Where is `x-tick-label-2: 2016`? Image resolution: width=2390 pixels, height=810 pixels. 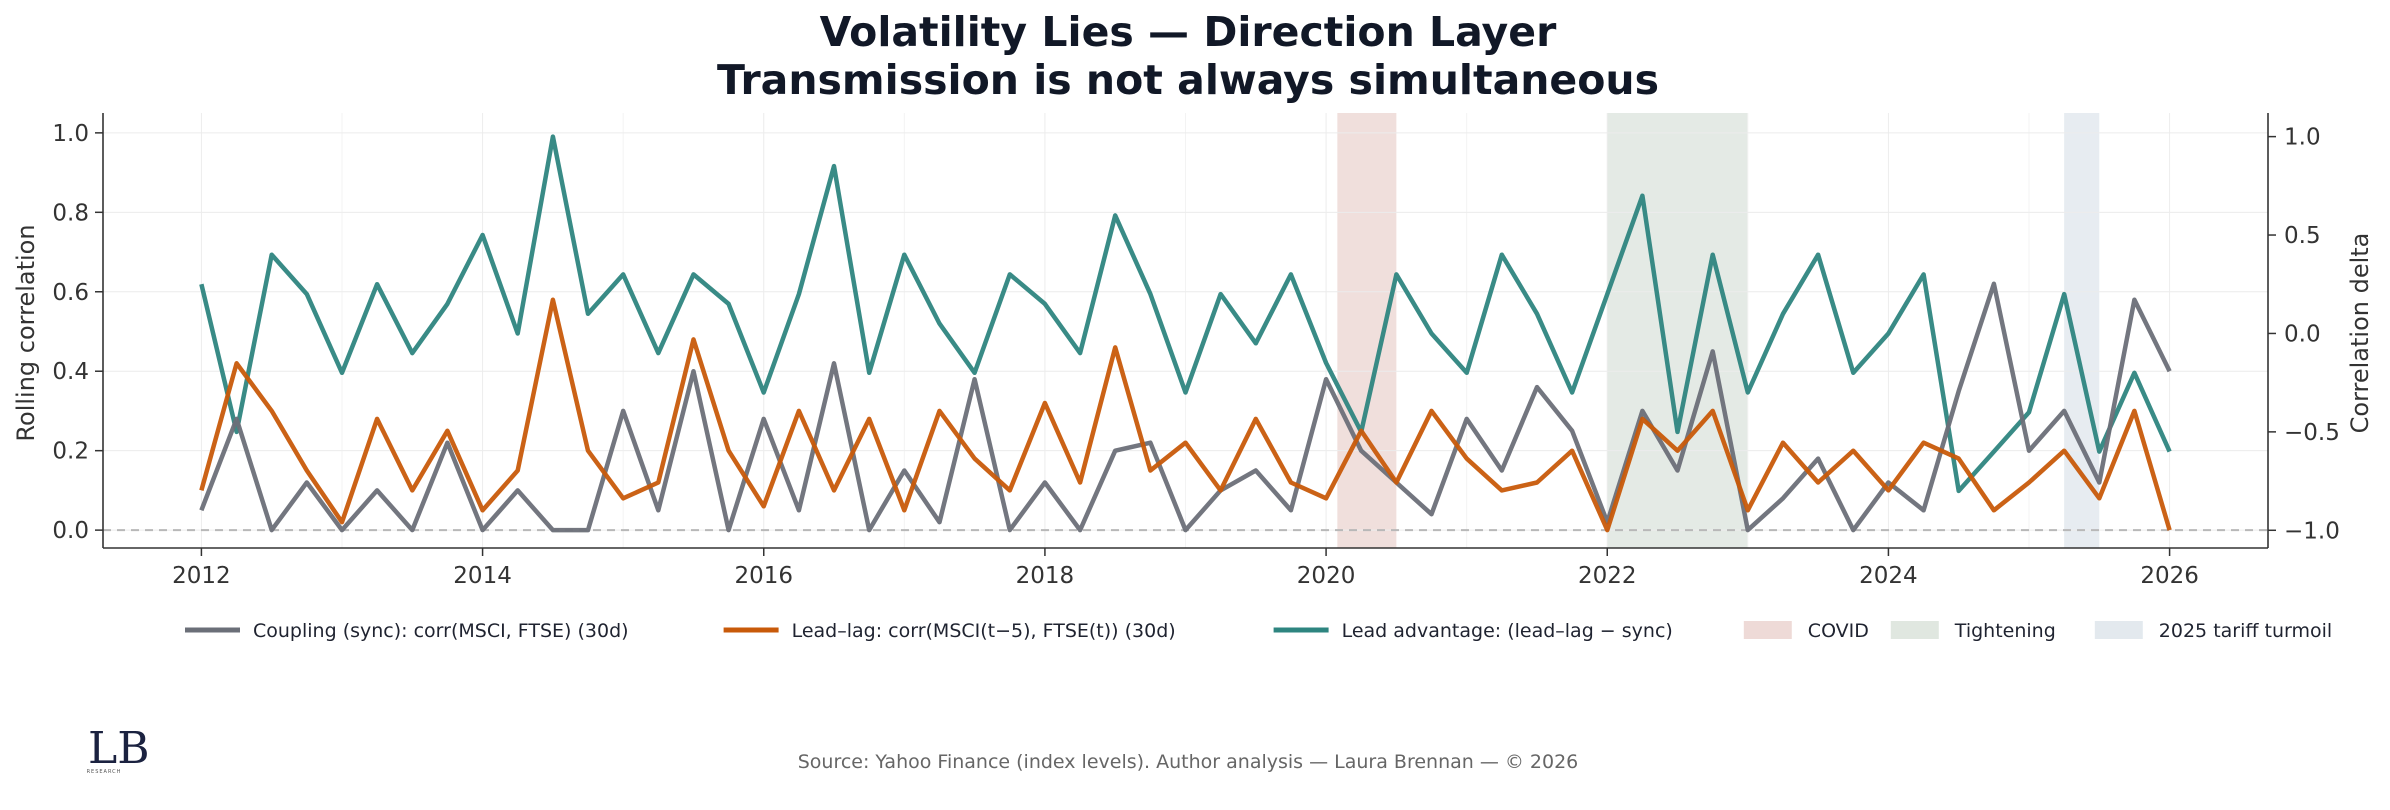
x-tick-label-2: 2016 is located at coordinates (763, 576).